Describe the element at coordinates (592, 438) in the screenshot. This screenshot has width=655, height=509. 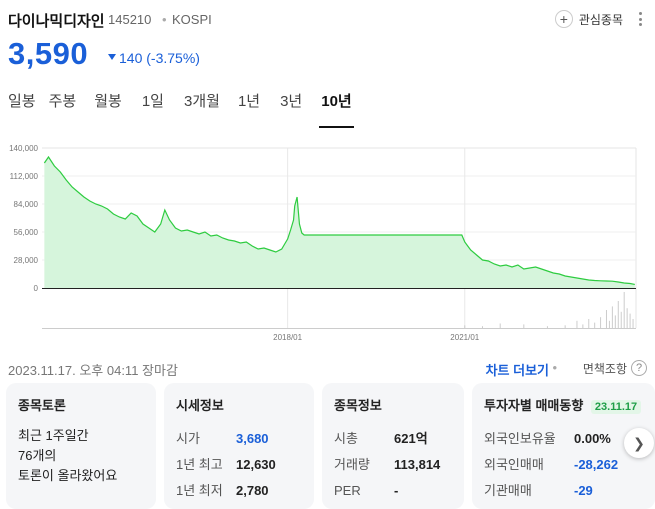
I see `foreign-ratio-value: 0.00%` at that location.